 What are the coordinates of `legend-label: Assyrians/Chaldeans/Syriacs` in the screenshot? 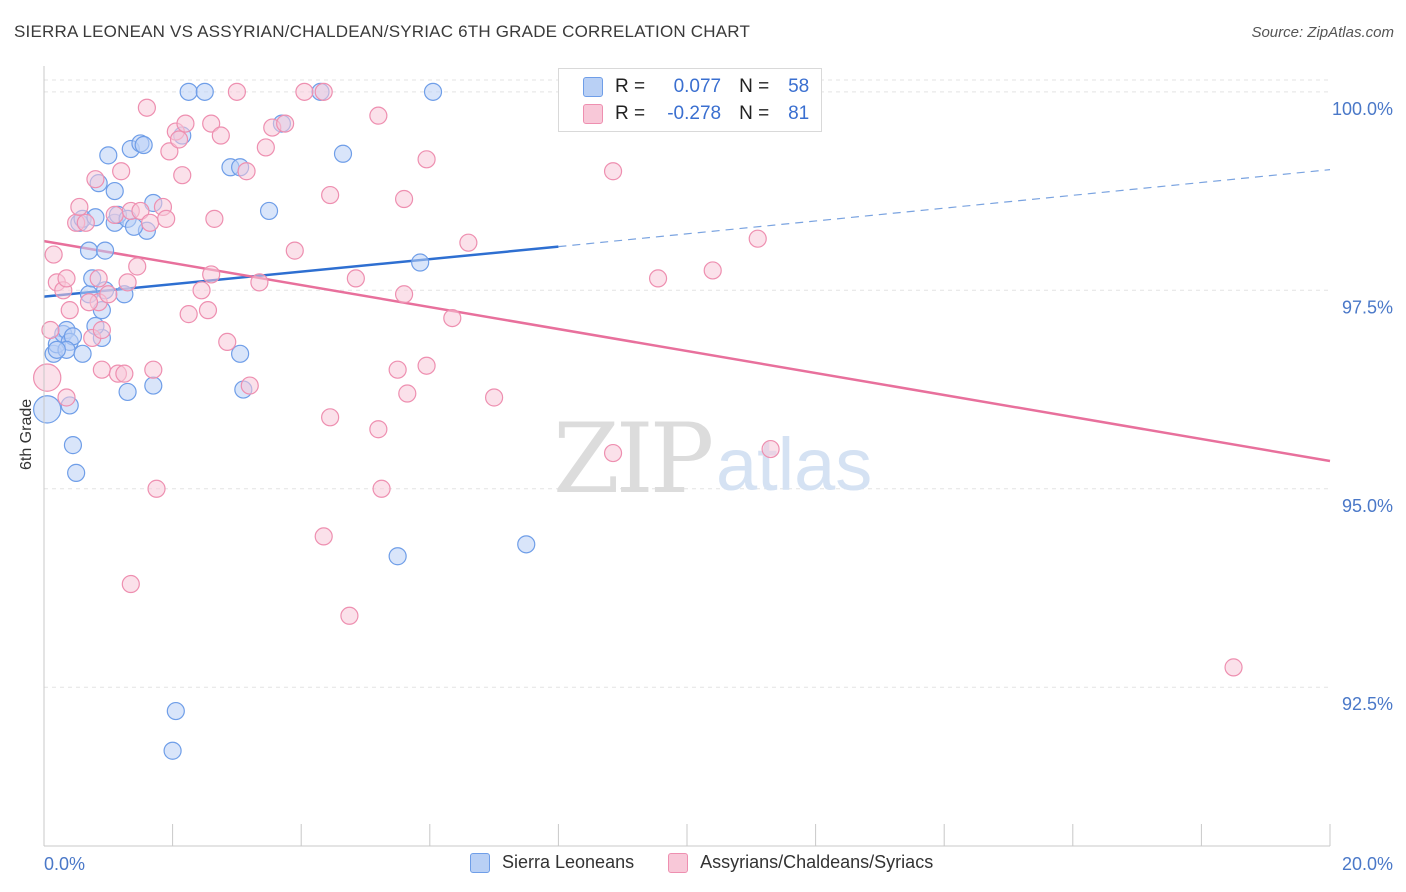 It's located at (817, 862).